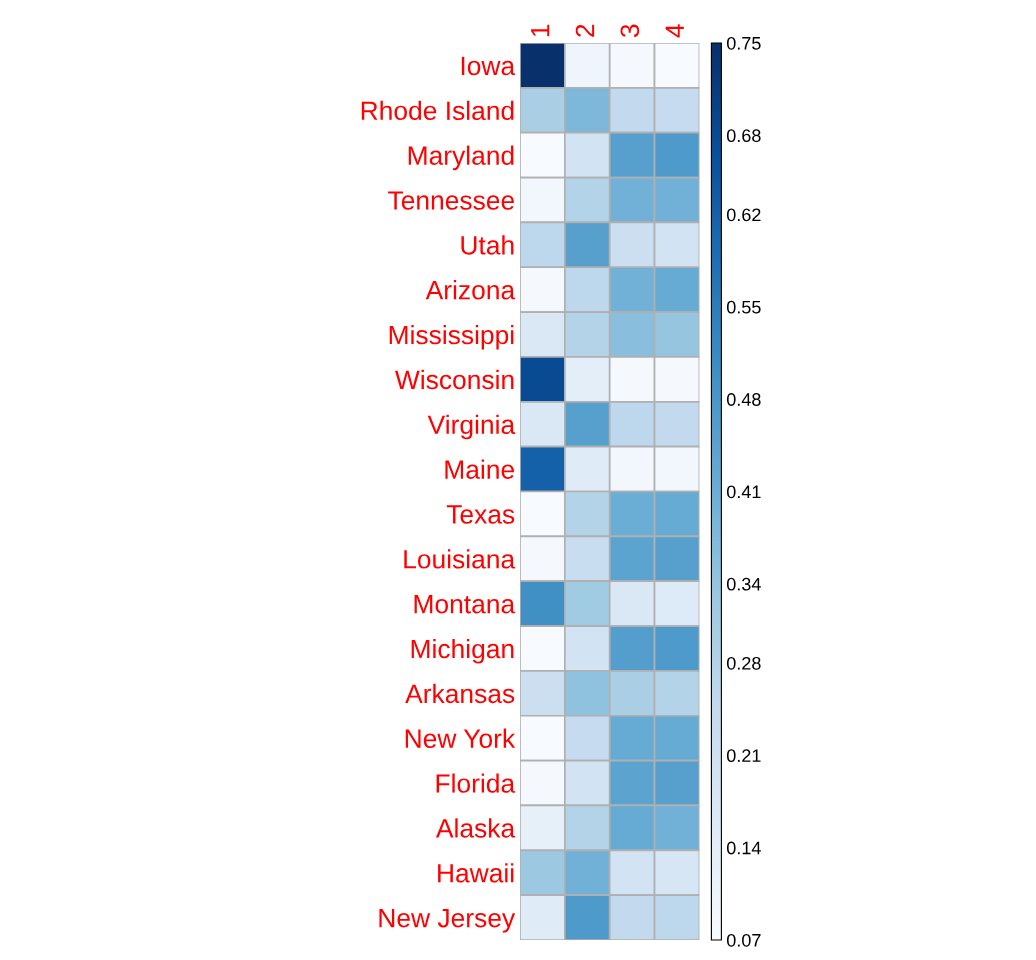  I want to click on x-tick-label: 3, so click(630, 31).